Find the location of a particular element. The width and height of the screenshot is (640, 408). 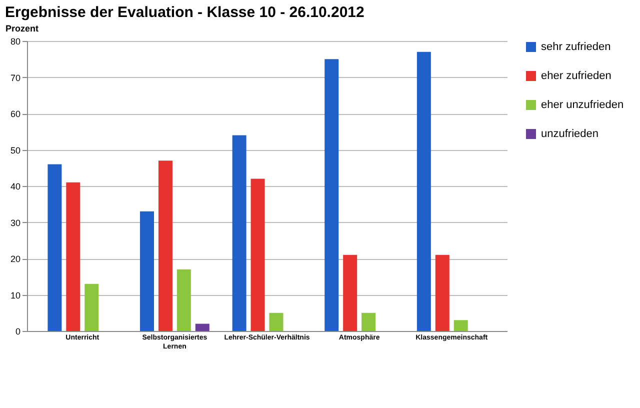

y-axis-title: Prozent is located at coordinates (22, 29).